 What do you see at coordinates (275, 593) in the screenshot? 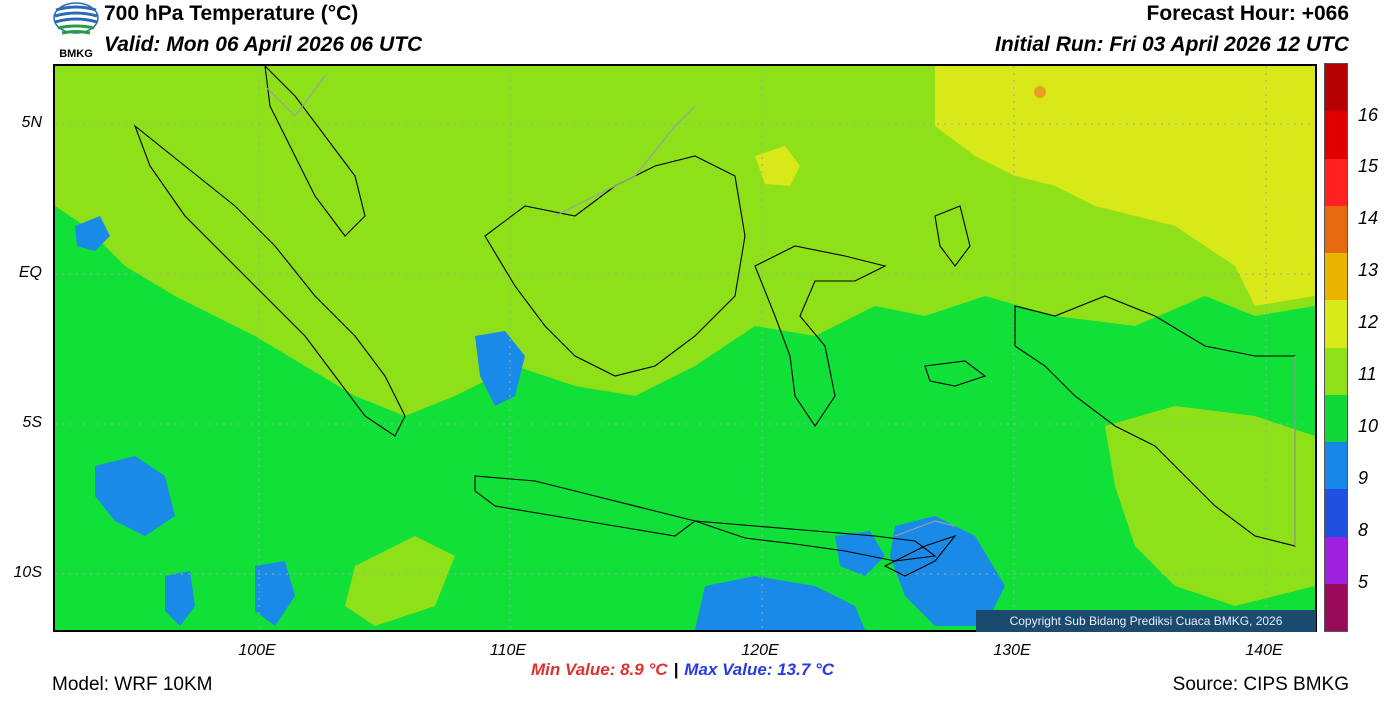
I see `field-level-10-g` at bounding box center [275, 593].